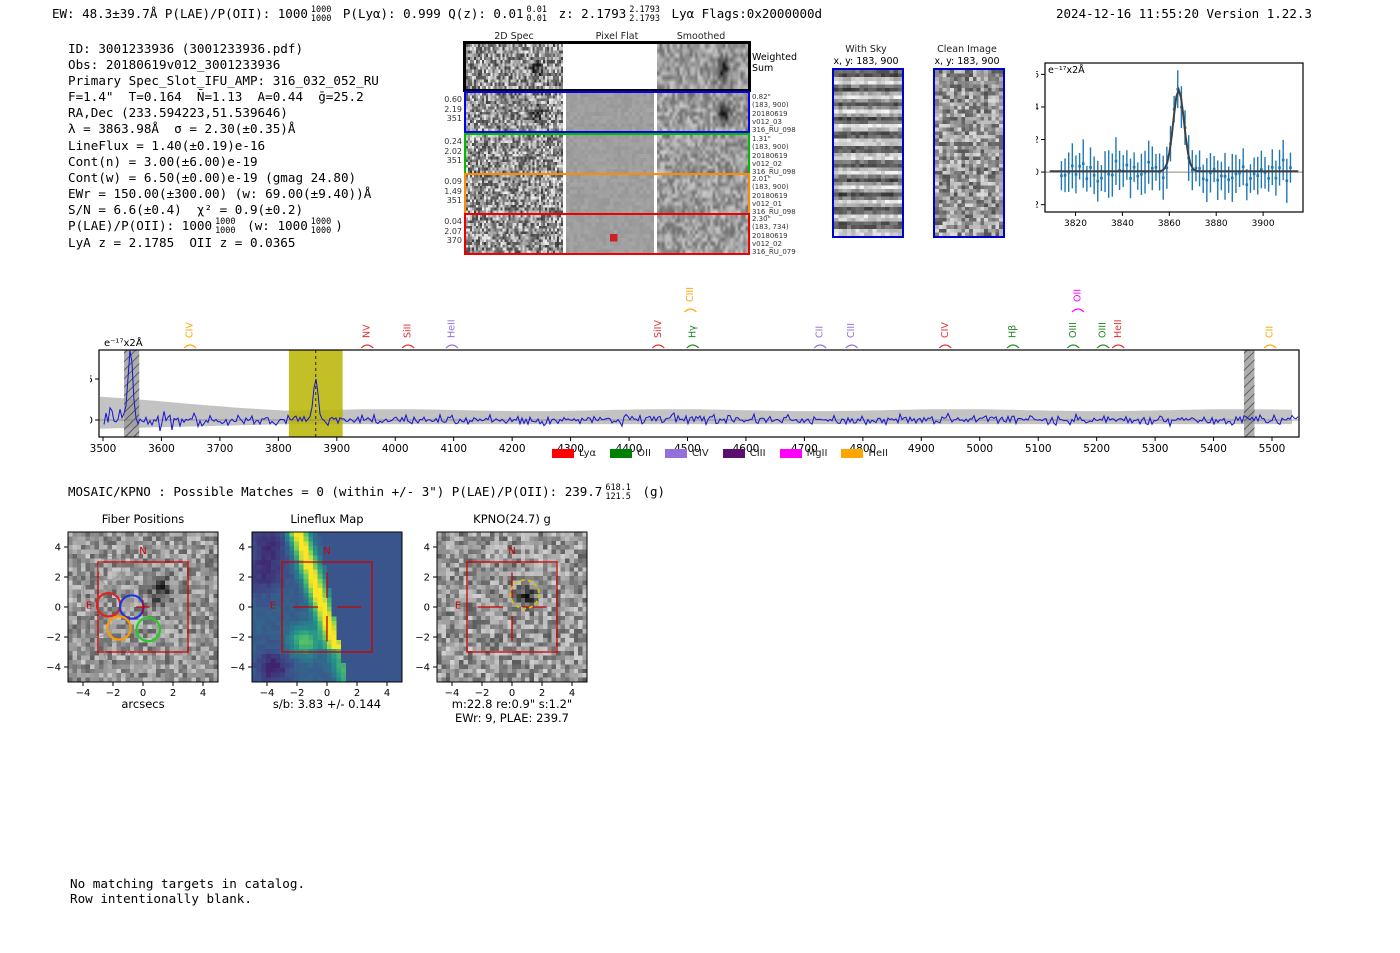  Describe the element at coordinates (512, 607) in the screenshot. I see `kpno-cutout-image` at that location.